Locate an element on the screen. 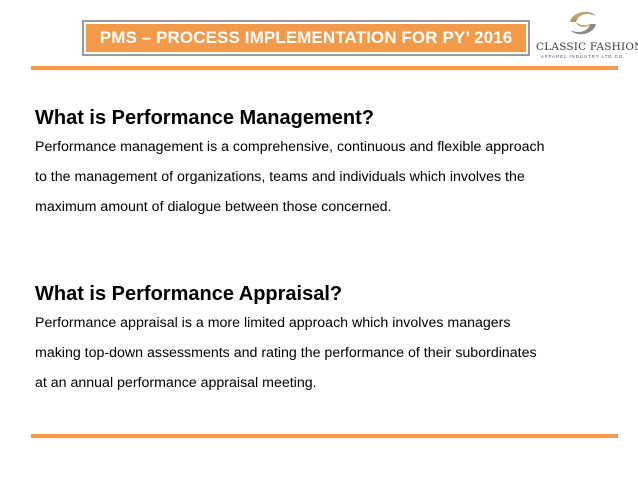 This screenshot has height=478, width=638. logo-tagline: APPAREL INDUSTRY LTD CO. is located at coordinates (583, 56).